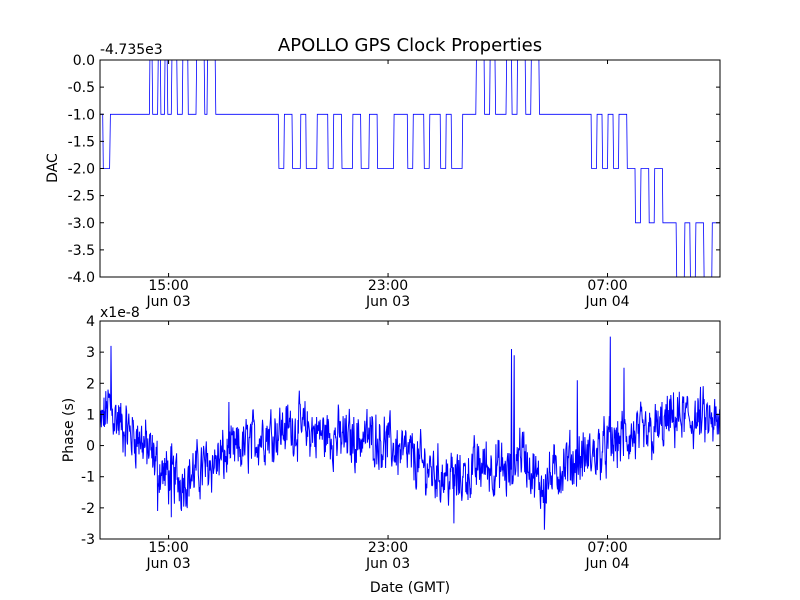 Image resolution: width=800 pixels, height=600 pixels. I want to click on y-tick-label: -4.0, so click(81, 278).